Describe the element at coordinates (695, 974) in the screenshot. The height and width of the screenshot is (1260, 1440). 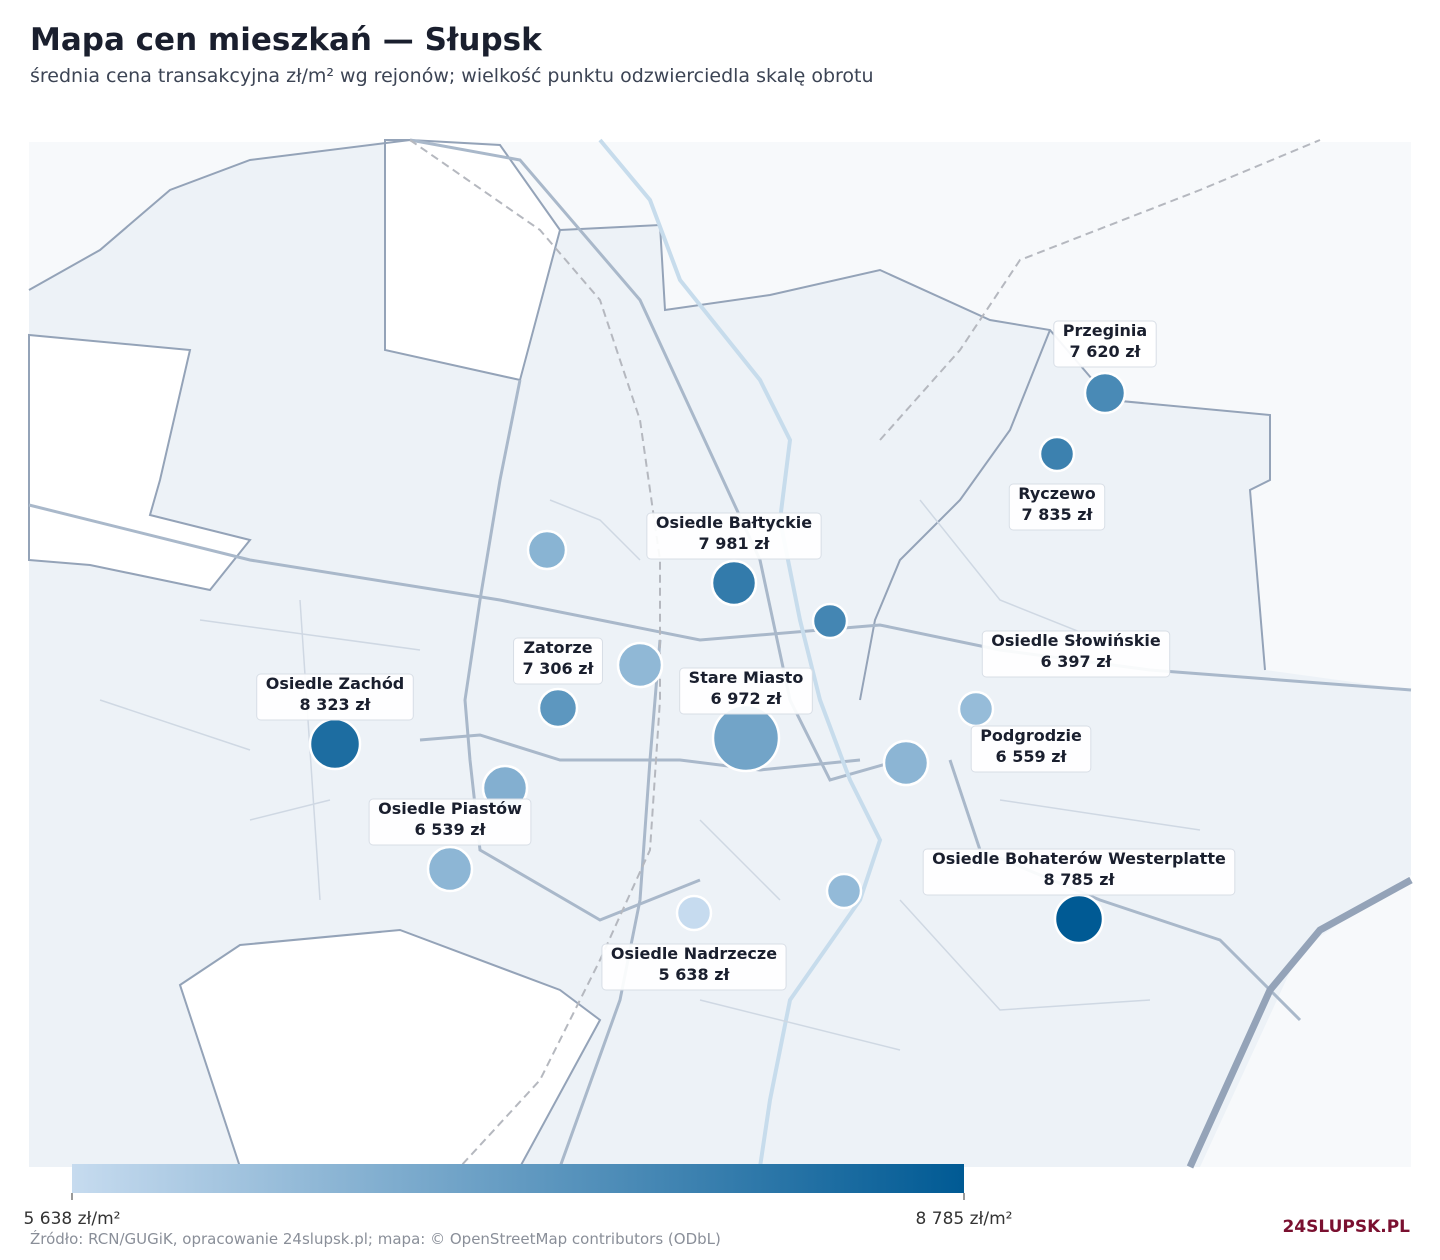
I see `district-price: 5 638 zł` at that location.